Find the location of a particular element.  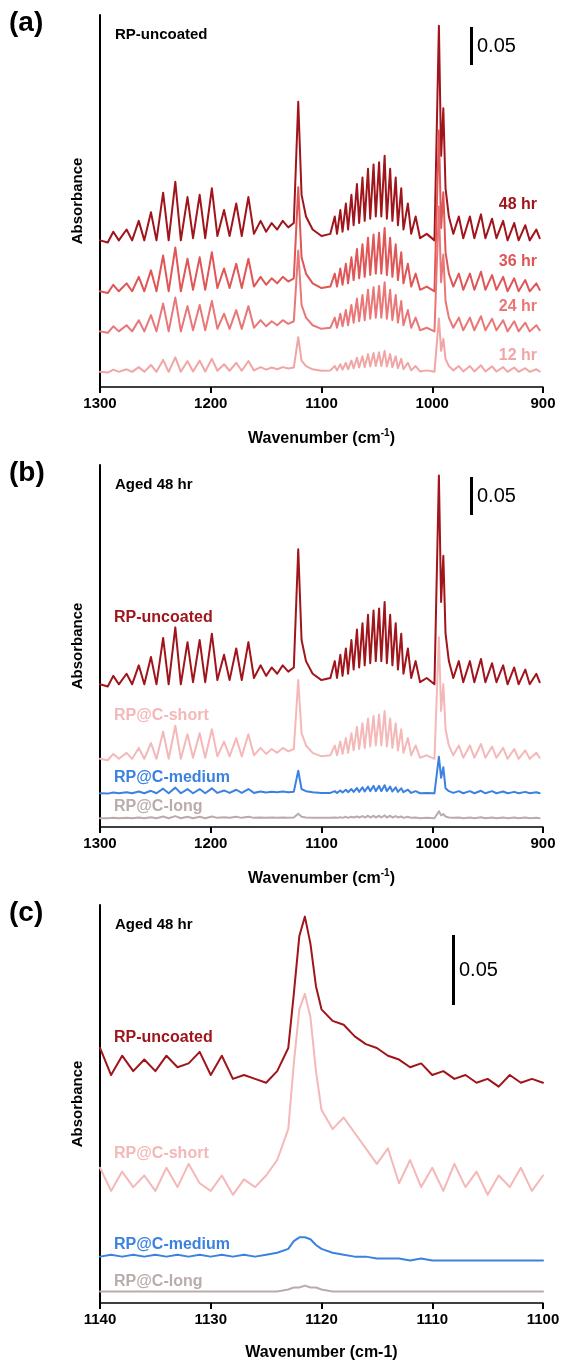

chart-subtitle: RP-uncoated is located at coordinates (161, 33).